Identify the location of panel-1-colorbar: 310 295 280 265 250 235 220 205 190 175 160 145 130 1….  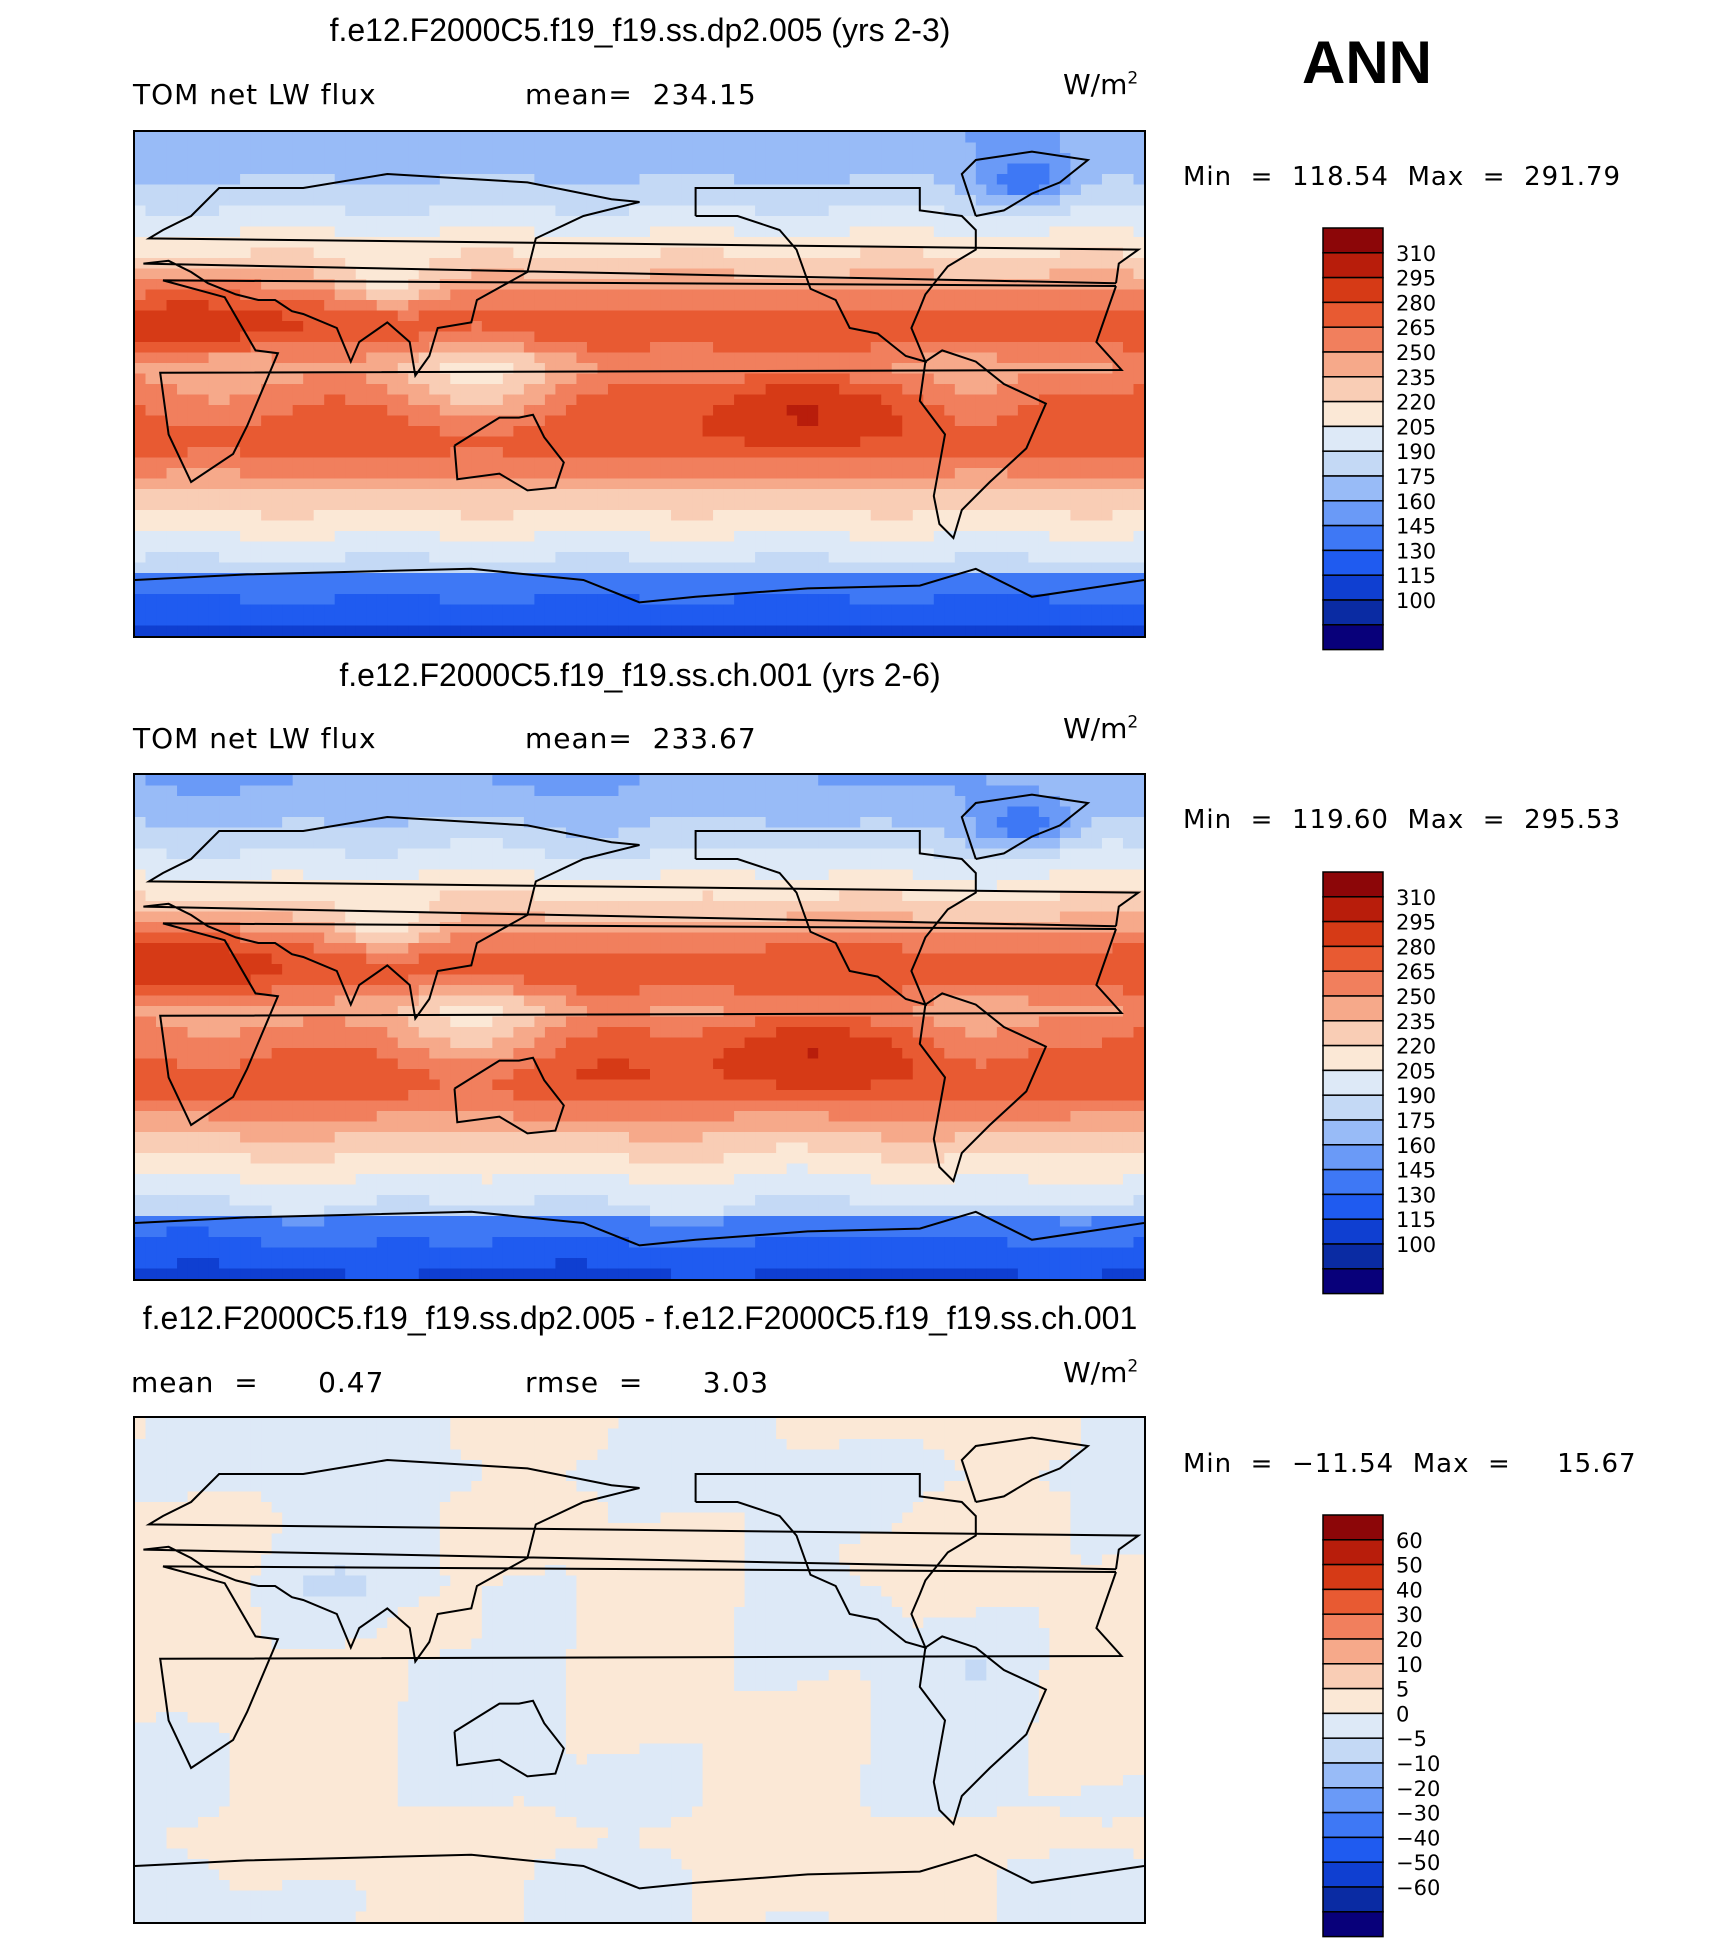
(1422, 442).